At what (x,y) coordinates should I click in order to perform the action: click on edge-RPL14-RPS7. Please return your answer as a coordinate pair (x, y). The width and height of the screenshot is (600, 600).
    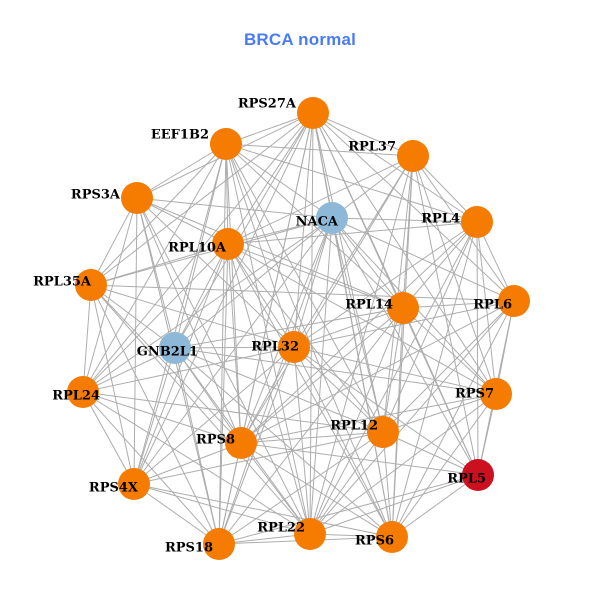
    Looking at the image, I should click on (449, 351).